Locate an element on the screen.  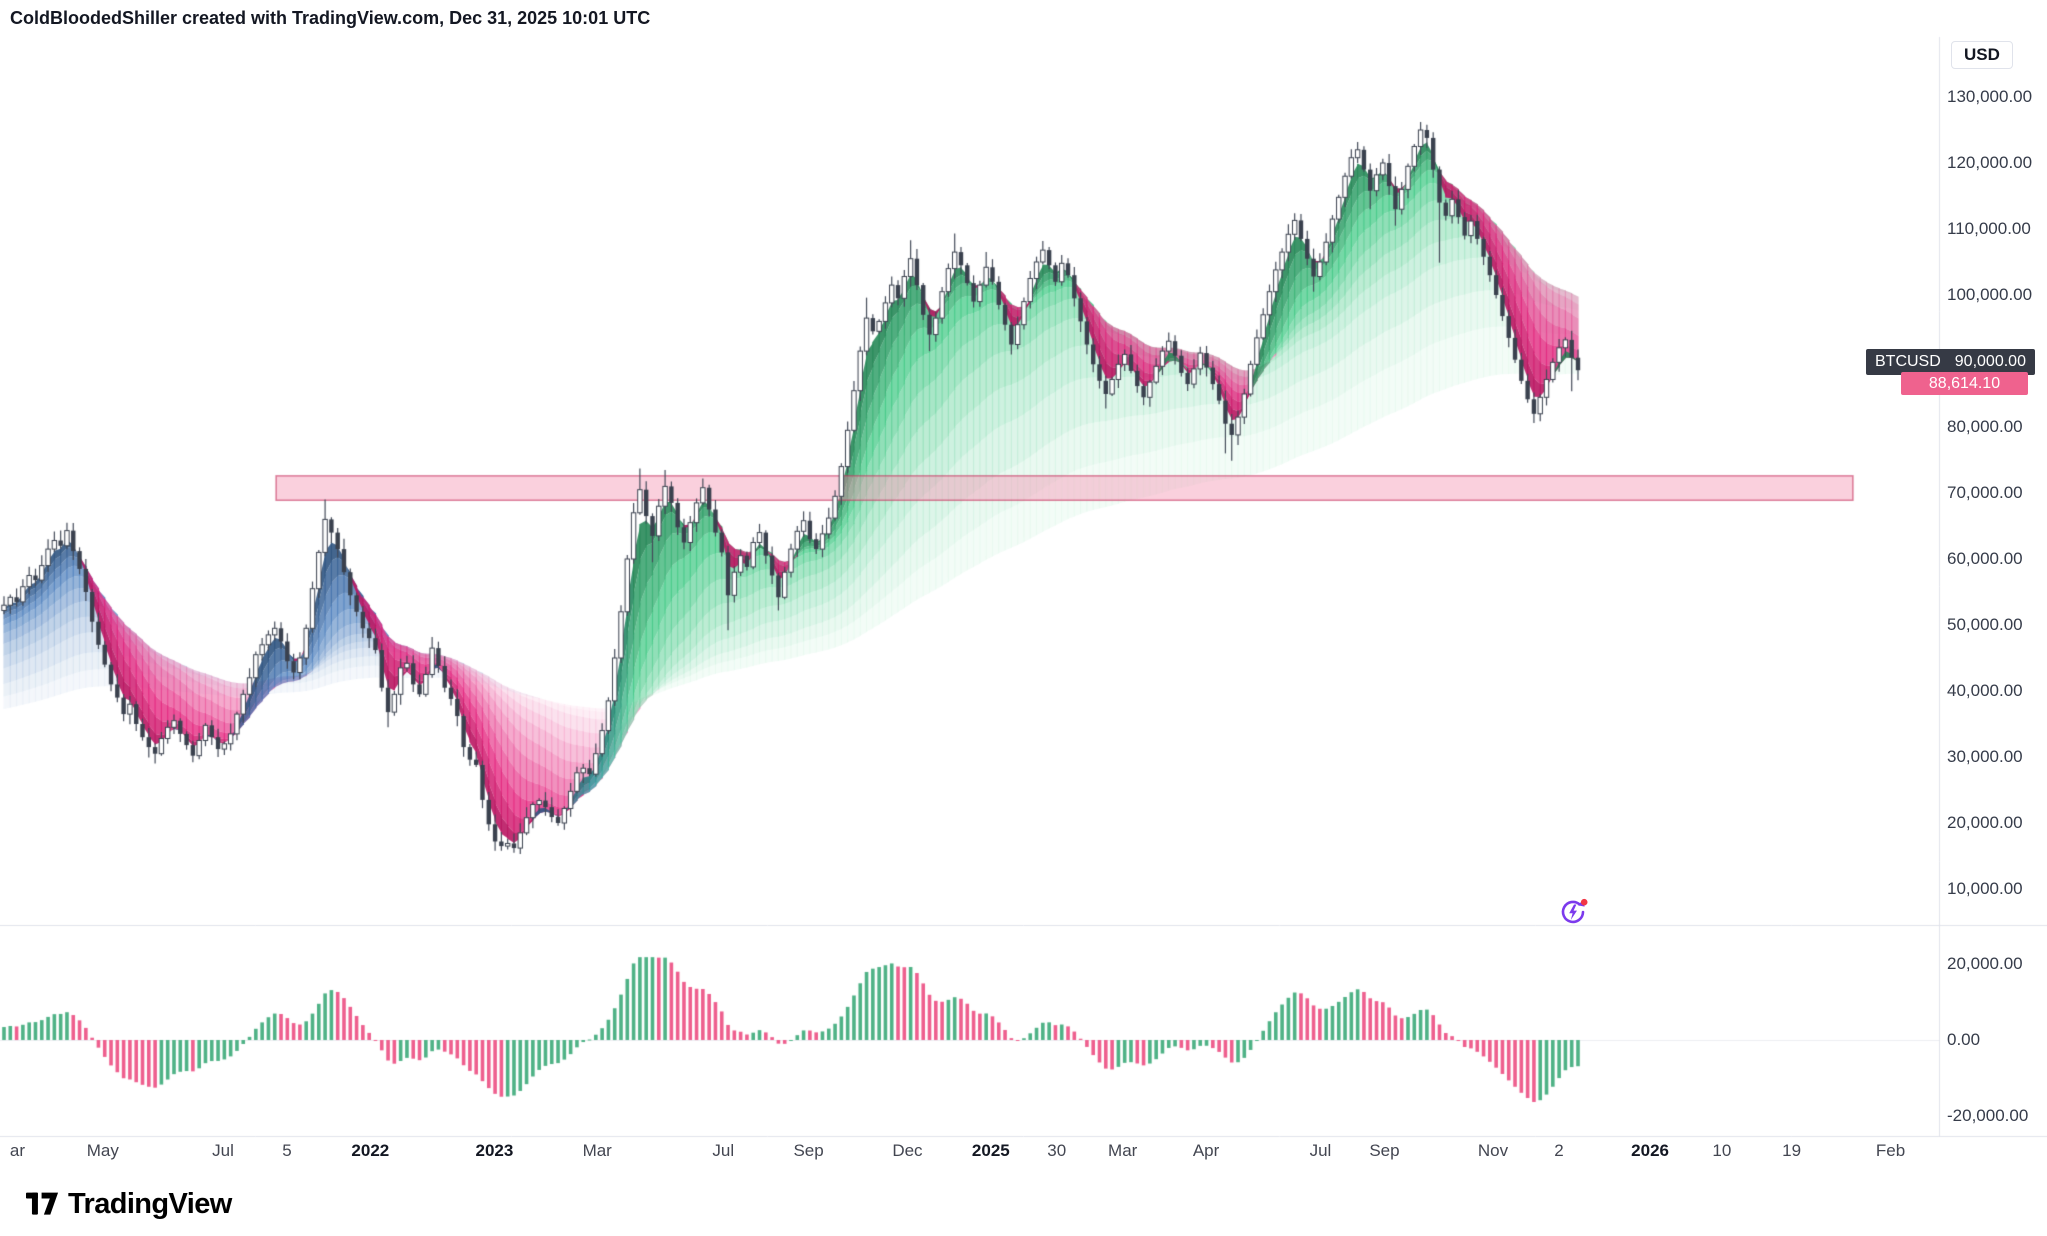
last-price-label: 88,614.10 is located at coordinates (1964, 383).